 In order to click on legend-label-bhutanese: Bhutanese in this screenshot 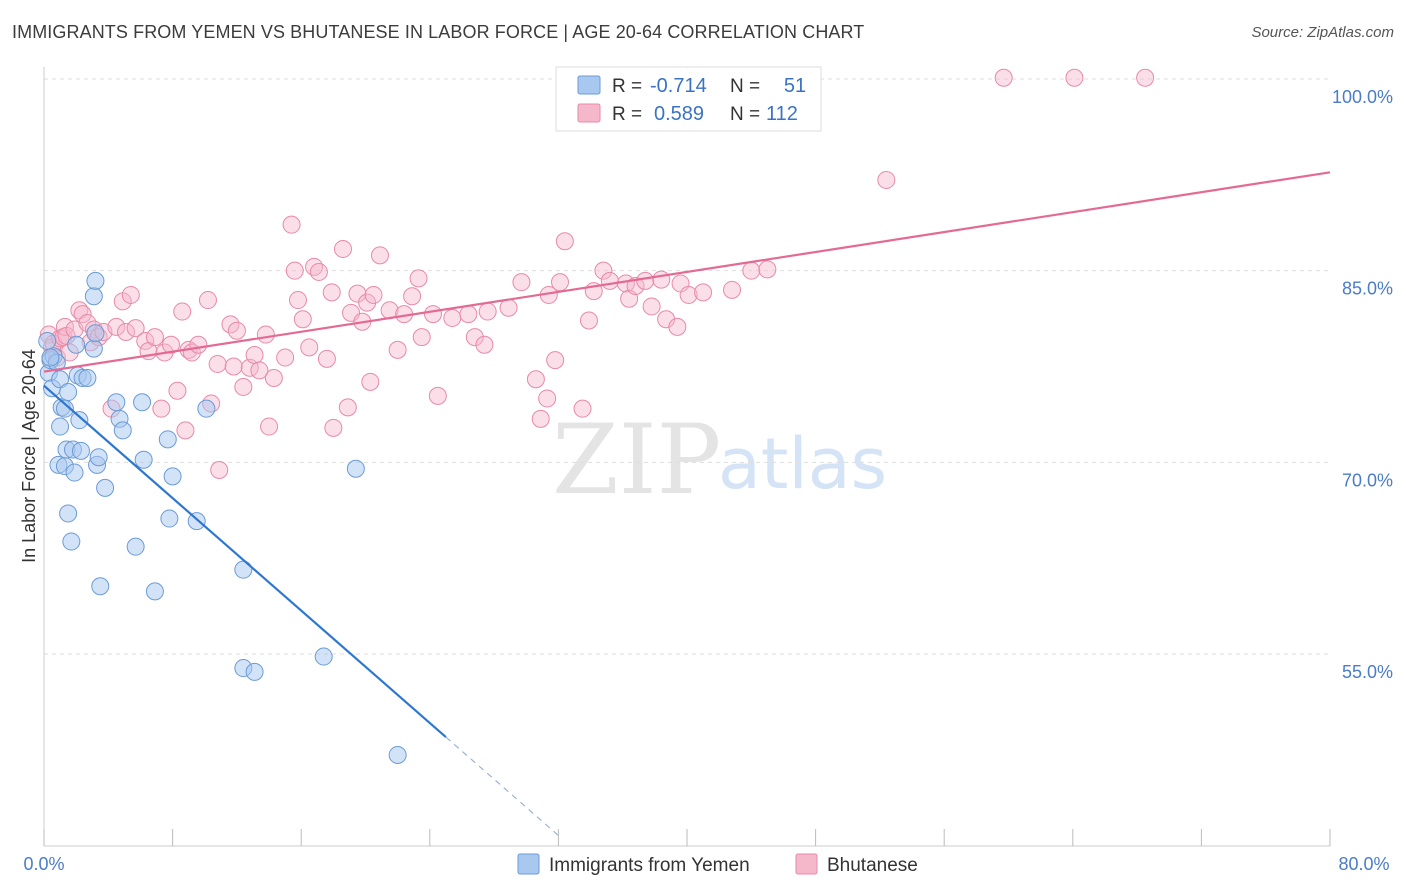, I will do `click(872, 865)`.